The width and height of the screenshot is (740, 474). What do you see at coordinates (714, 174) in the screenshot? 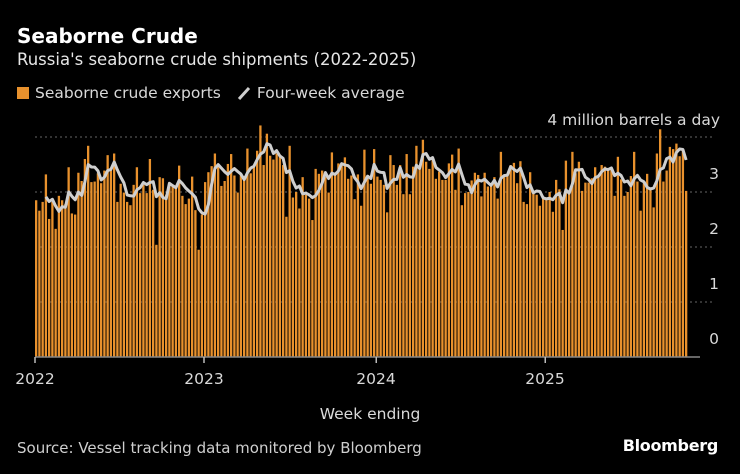
I see `y-tick-label: 3` at bounding box center [714, 174].